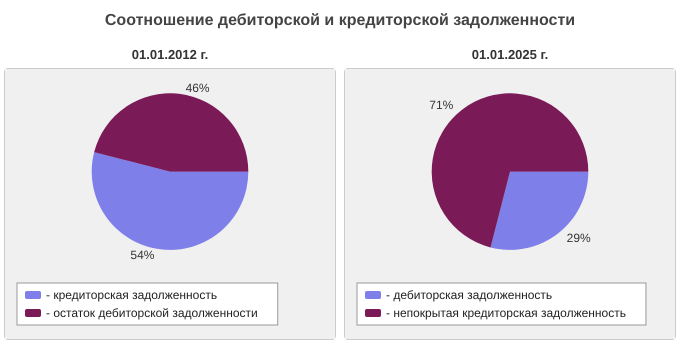  I want to click on legend-label: - кредиторская задолженность, so click(132, 295).